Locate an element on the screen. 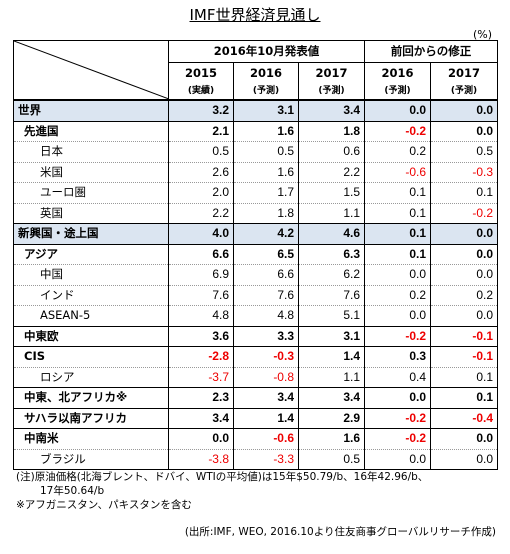 Image resolution: width=510 pixels, height=554 pixels. row-label: インド is located at coordinates (91, 295).